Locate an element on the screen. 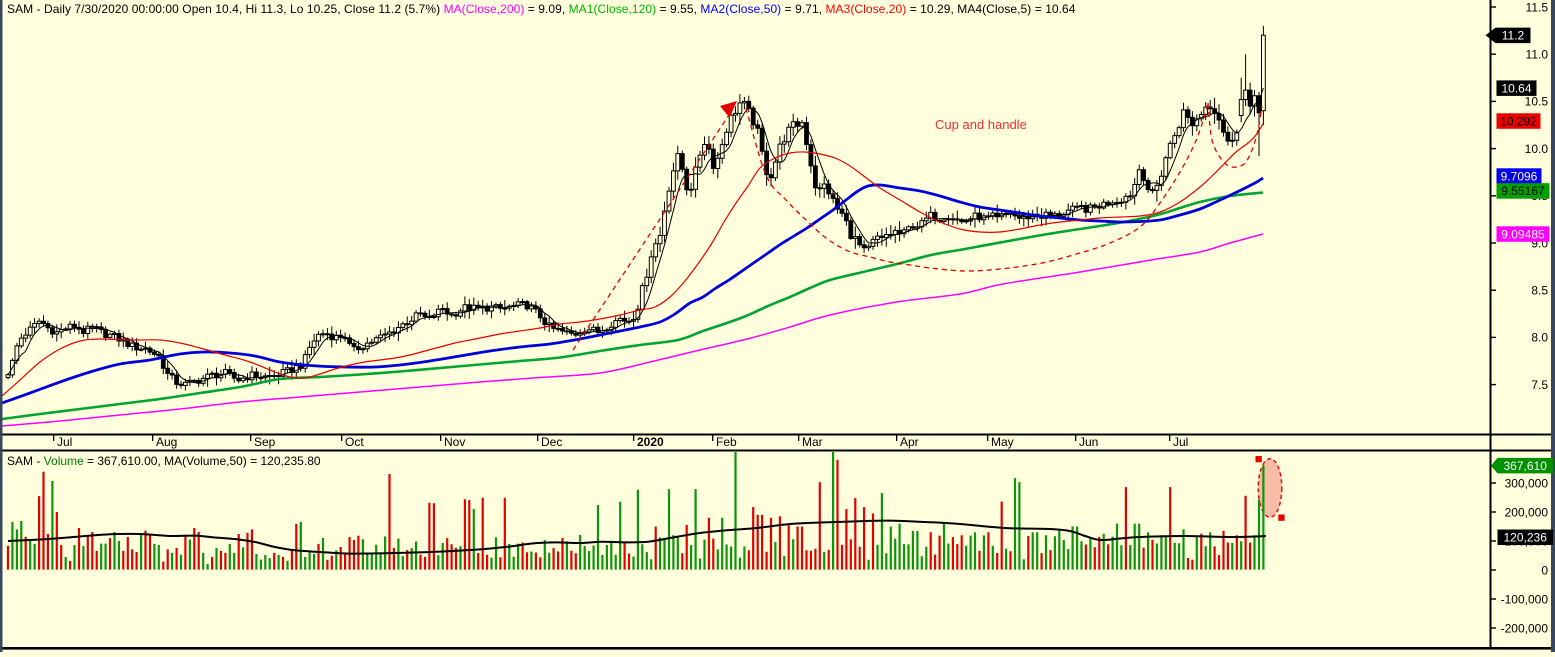  svg-text: Nov is located at coordinates (454, 442).